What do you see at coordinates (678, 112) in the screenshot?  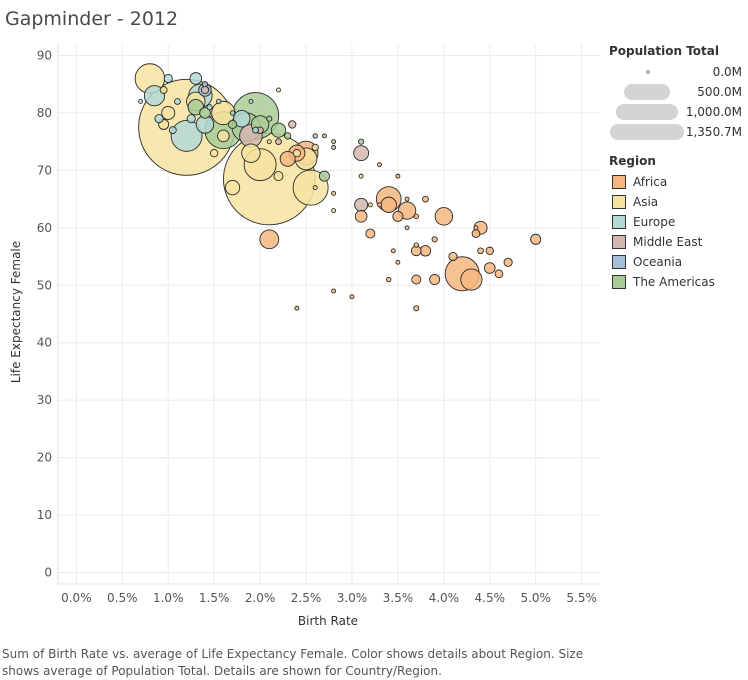 I see `size-legend-item: 1,000.0M` at bounding box center [678, 112].